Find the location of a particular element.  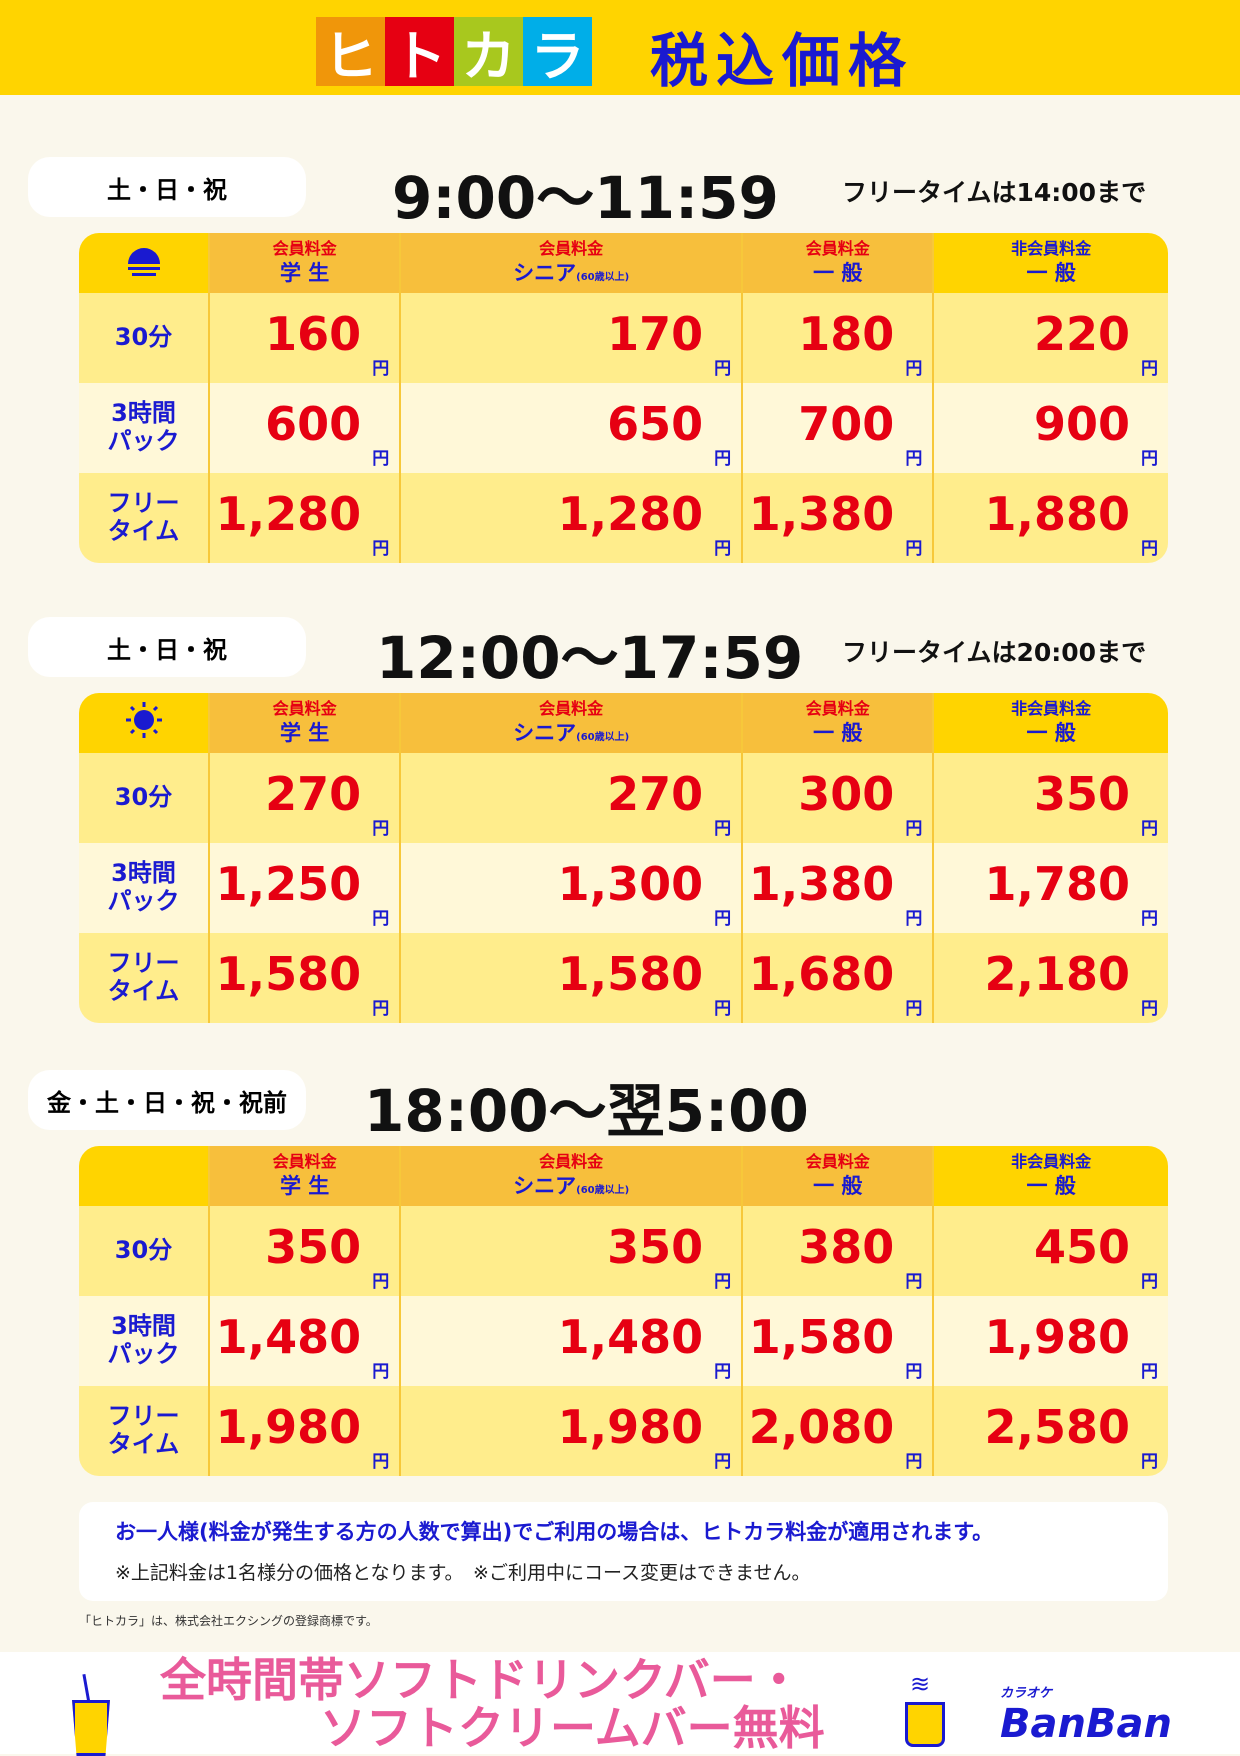

column-header: 会員料金学 生 is located at coordinates (304, 1176).